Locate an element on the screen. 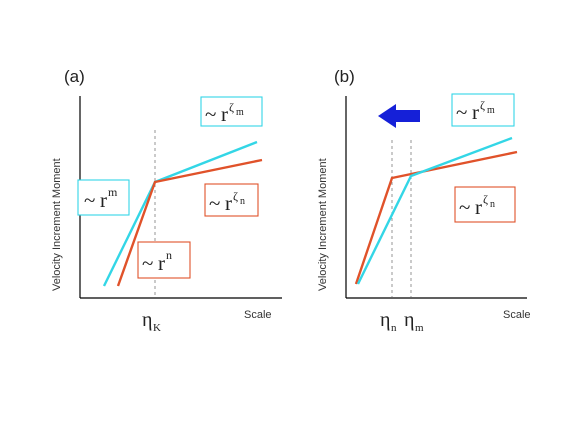  svg-text: n is located at coordinates (394, 328).